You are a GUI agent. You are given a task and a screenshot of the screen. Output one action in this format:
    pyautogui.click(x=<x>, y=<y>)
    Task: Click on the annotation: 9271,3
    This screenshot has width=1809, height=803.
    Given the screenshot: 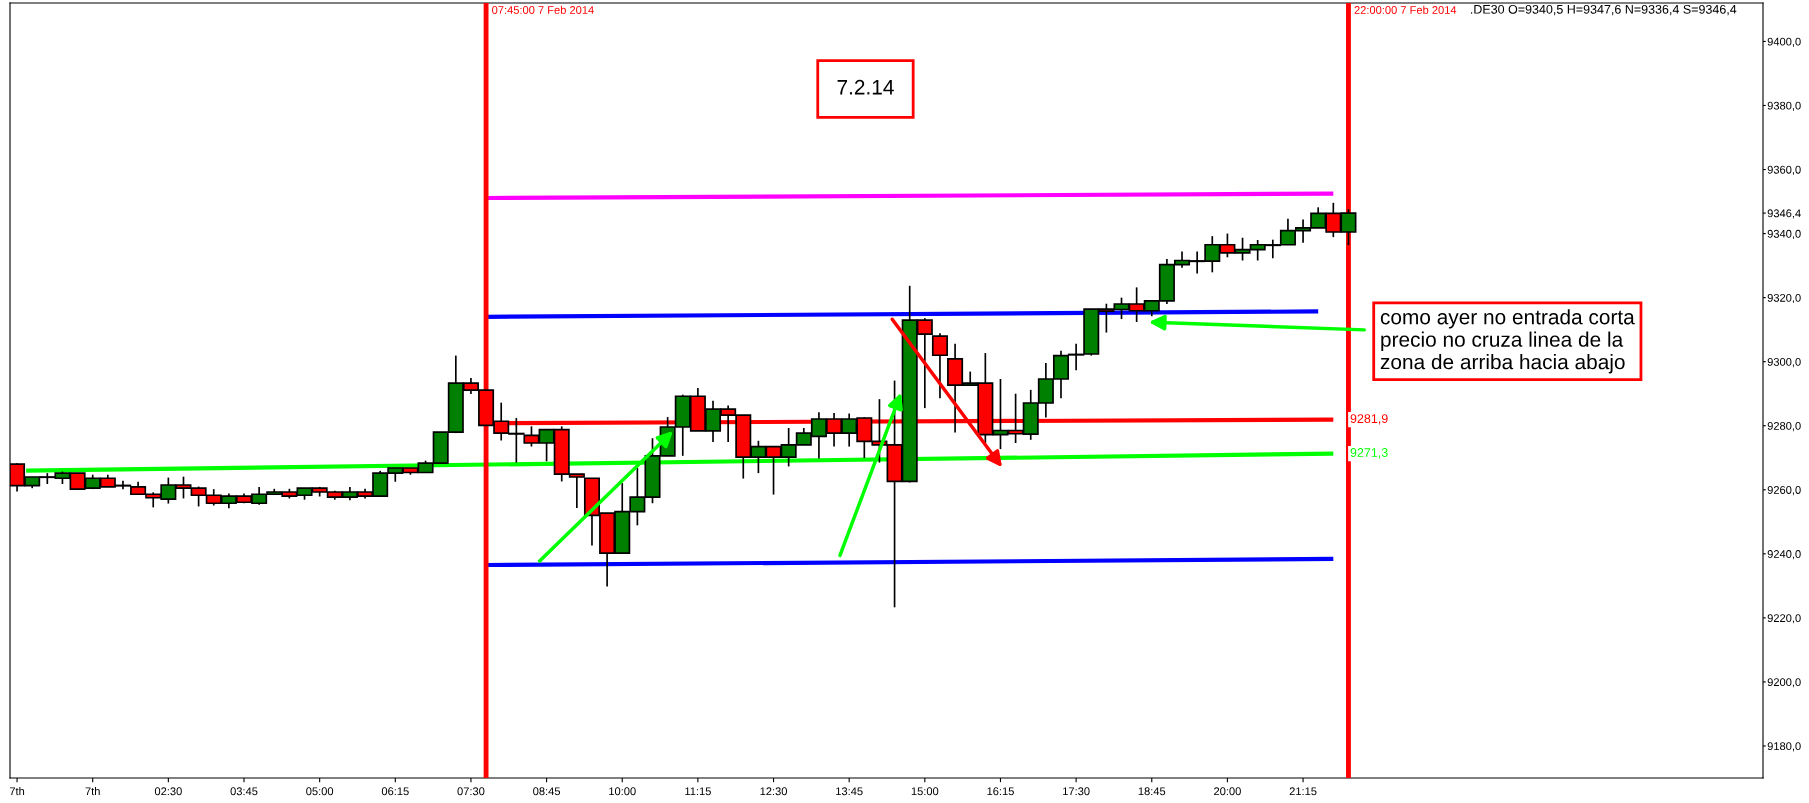 What is the action you would take?
    pyautogui.click(x=1369, y=453)
    